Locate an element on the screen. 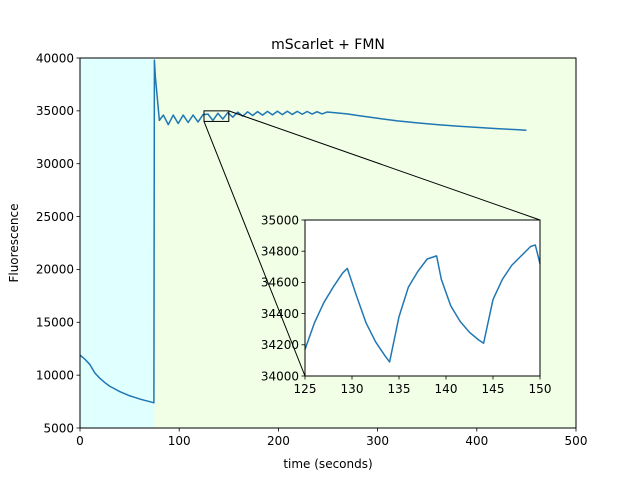  x-tick-label: 145 is located at coordinates (493, 389).